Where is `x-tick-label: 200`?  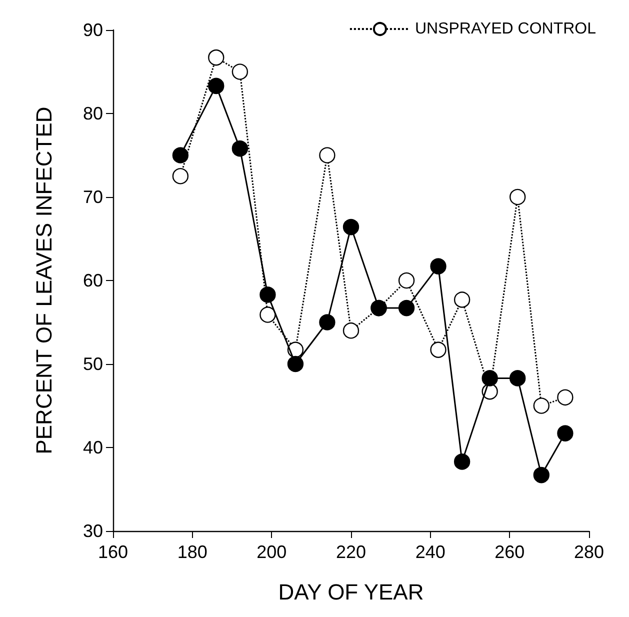
x-tick-label: 200 is located at coordinates (271, 552).